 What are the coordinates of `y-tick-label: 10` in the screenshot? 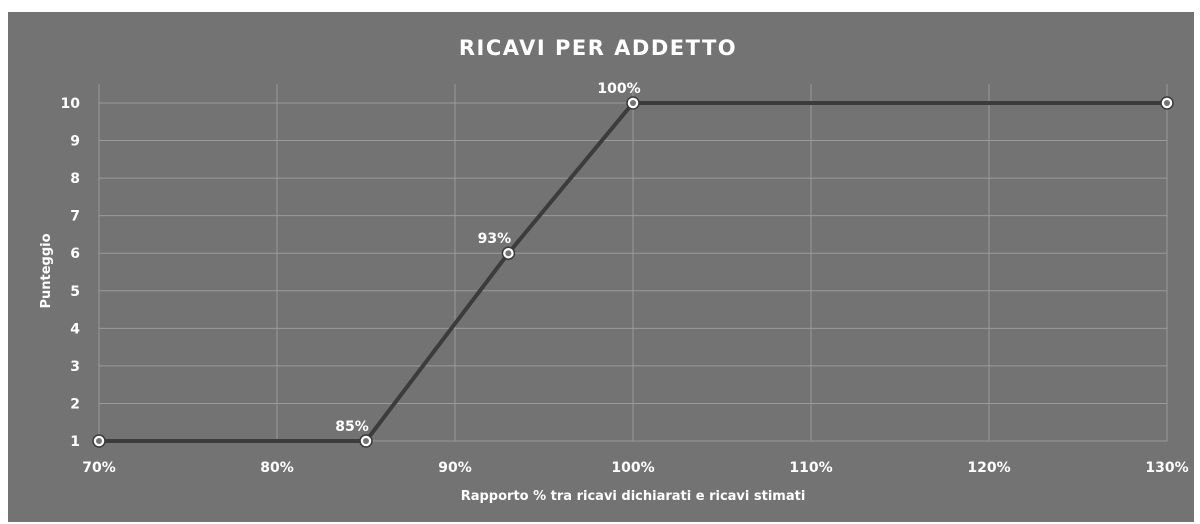 It's located at (71, 104).